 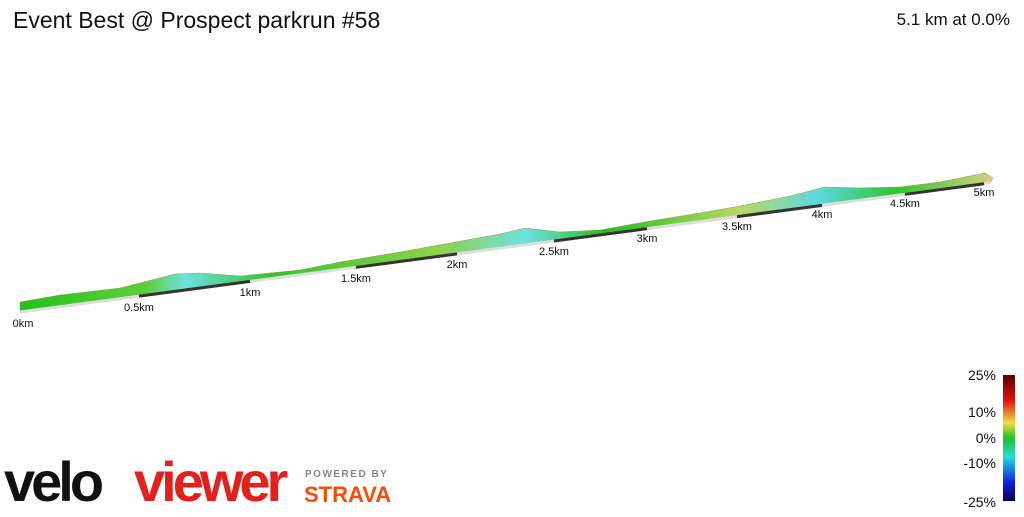 I want to click on logo-start: velo, so click(x=53, y=481).